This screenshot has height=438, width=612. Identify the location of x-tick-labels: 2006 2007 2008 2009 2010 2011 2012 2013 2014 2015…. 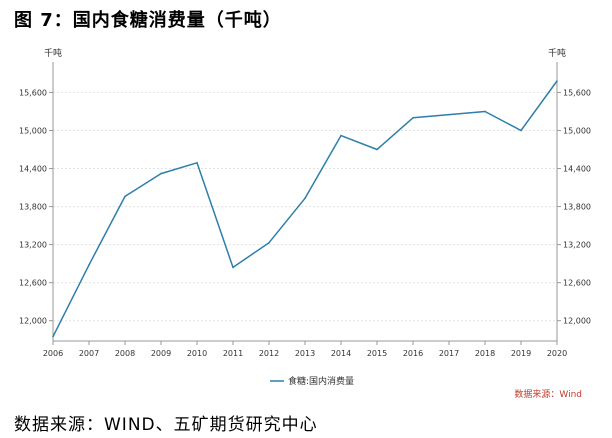
(305, 349).